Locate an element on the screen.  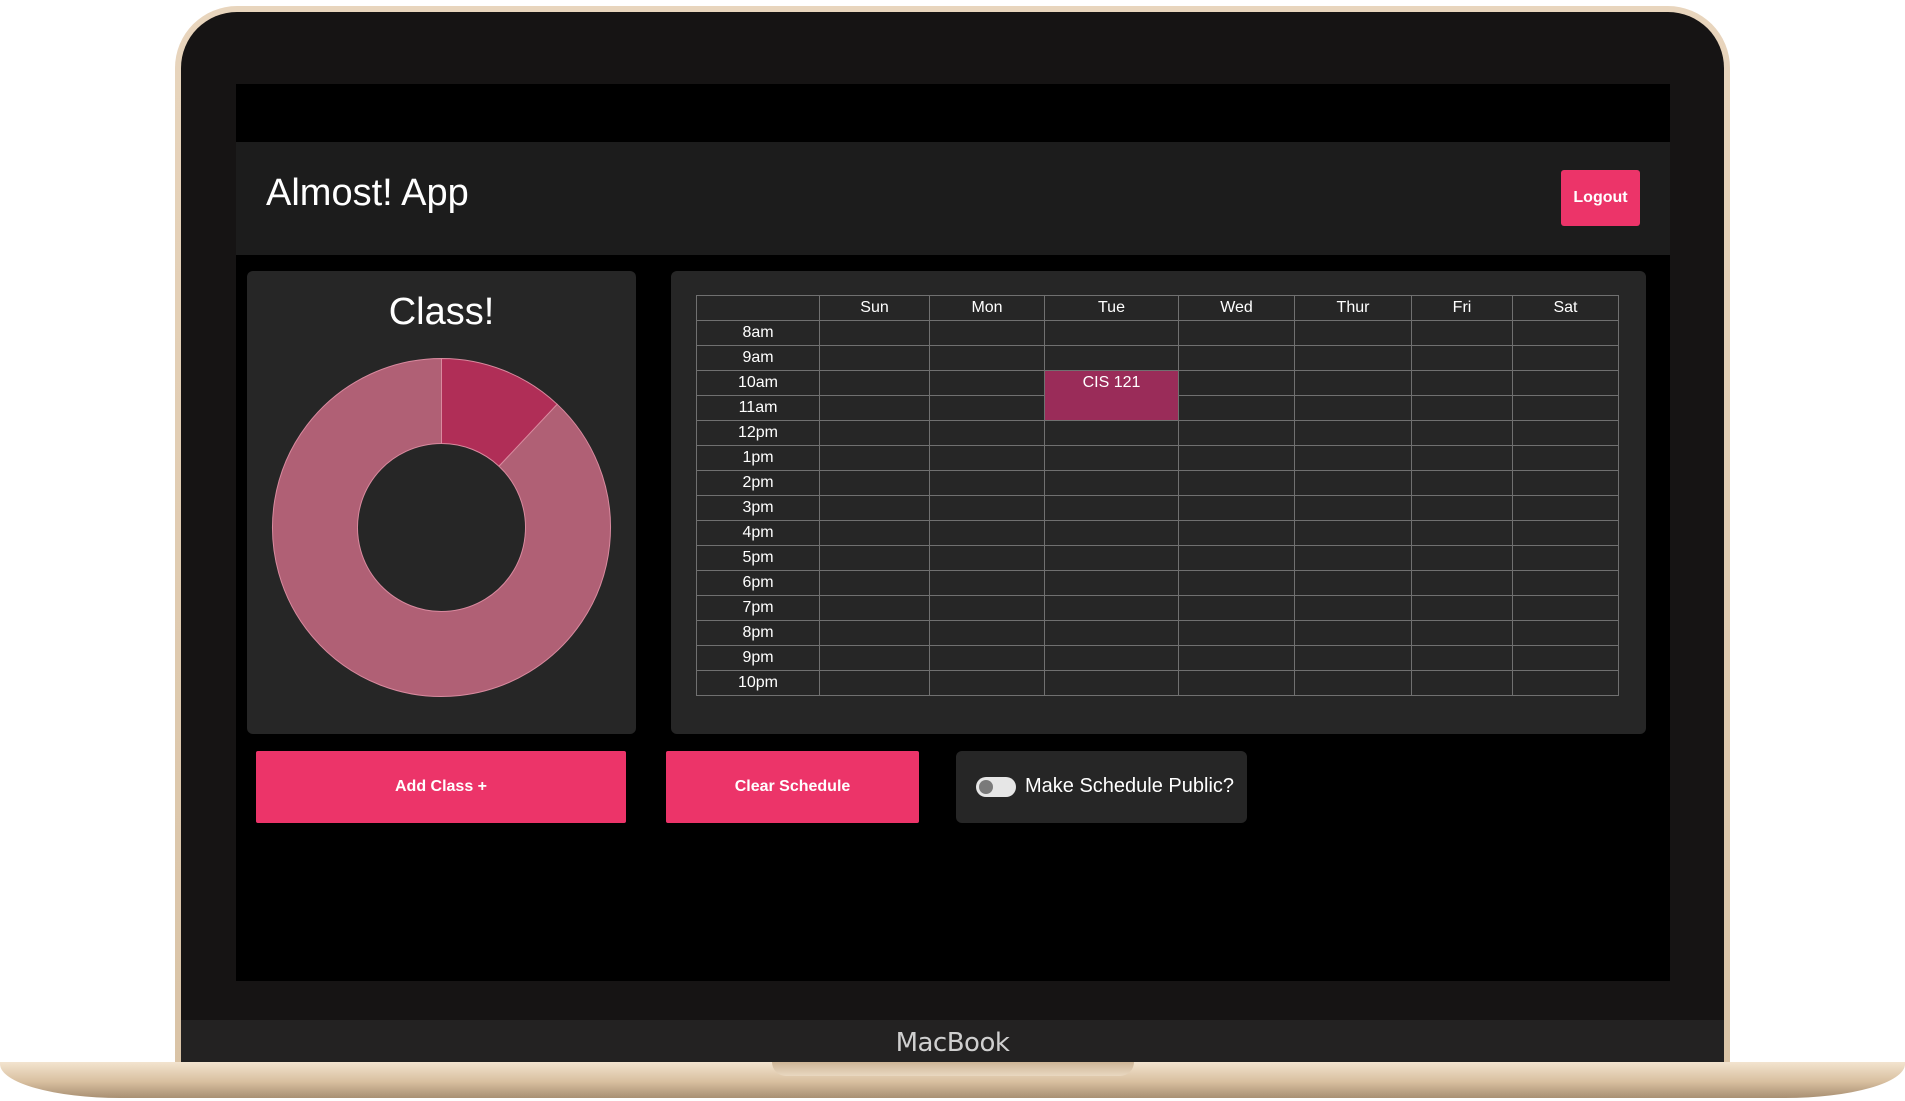
clear-schedule-button: Clear Schedule is located at coordinates (792, 787).